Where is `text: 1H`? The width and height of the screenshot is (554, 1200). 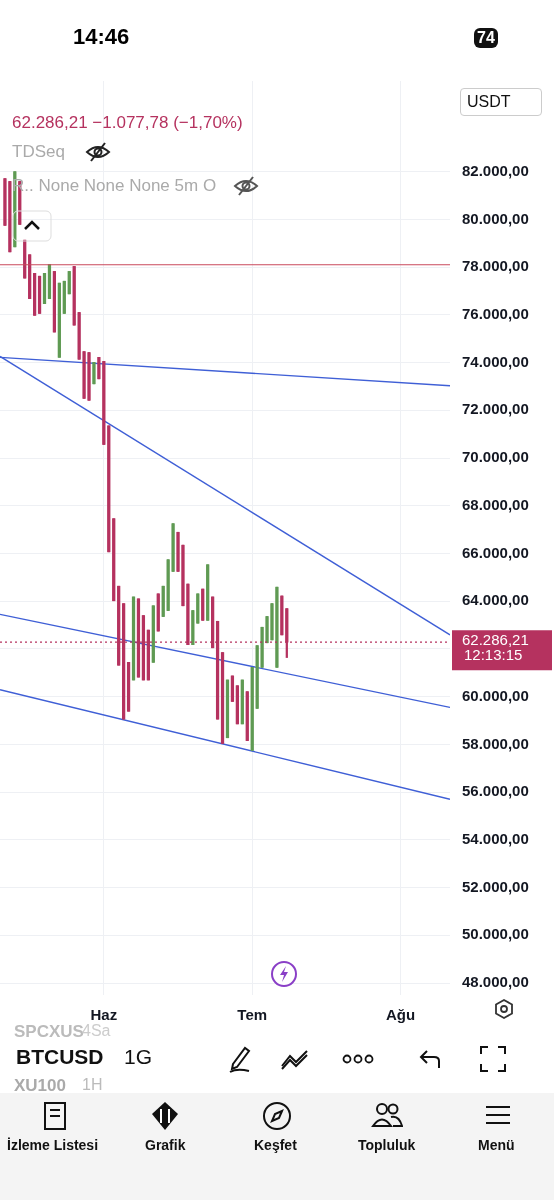 text: 1H is located at coordinates (92, 1085).